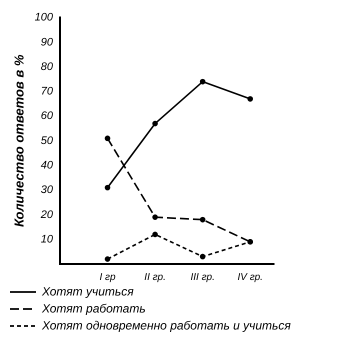 This screenshot has width=340, height=350. Describe the element at coordinates (47, 42) in the screenshot. I see `y-tick-label: 90` at that location.